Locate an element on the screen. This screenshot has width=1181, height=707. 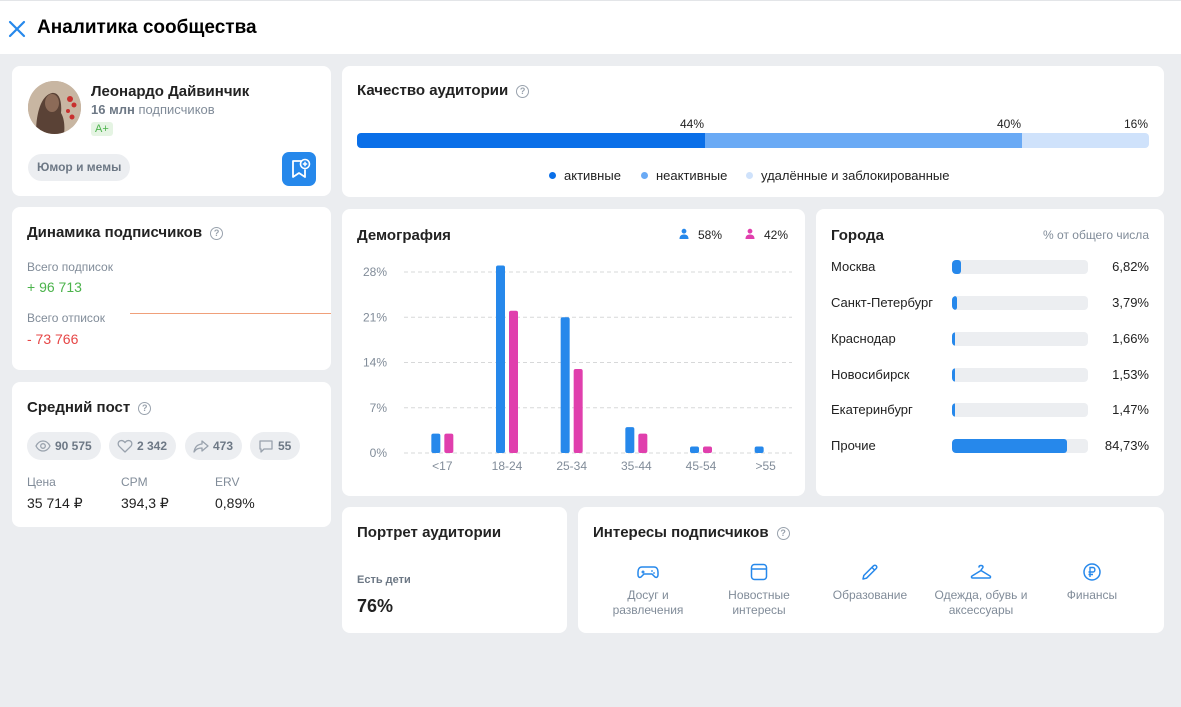
city-name: Прочие is located at coordinates (853, 445).